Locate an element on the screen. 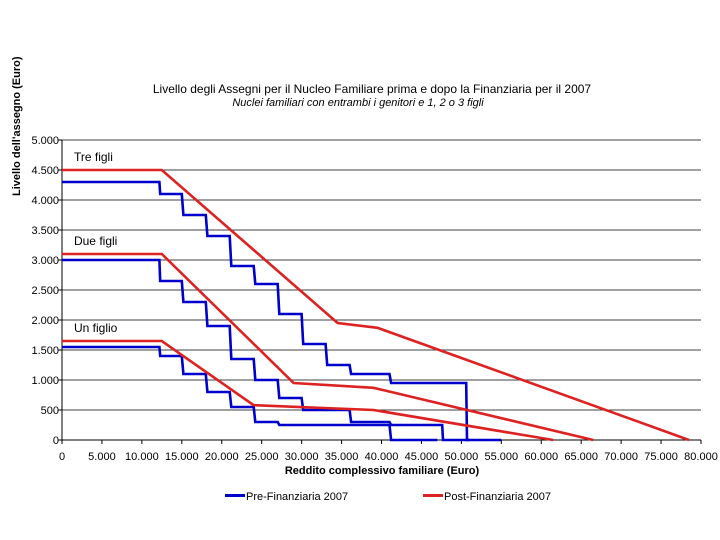  y-tick-label-8: 4.000 is located at coordinates (45, 201).